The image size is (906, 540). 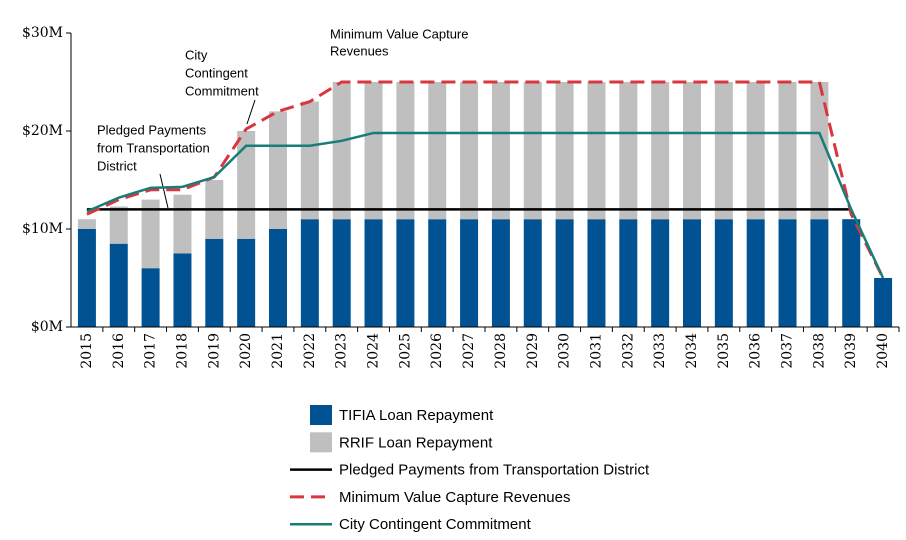 I want to click on x-tick-label: 2031, so click(x=596, y=351).